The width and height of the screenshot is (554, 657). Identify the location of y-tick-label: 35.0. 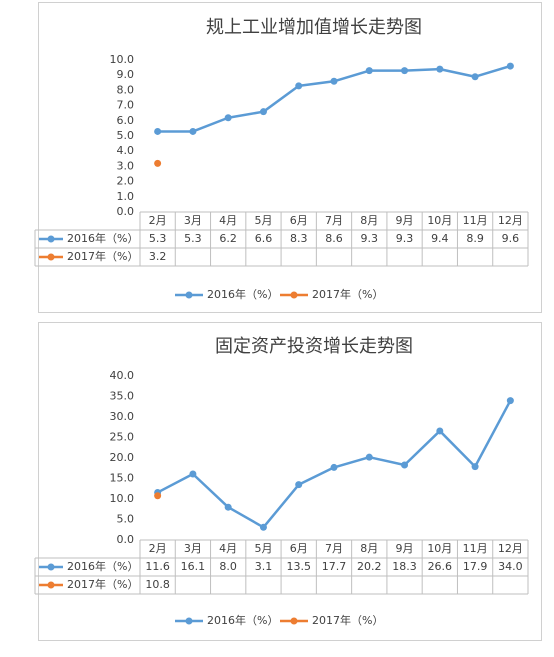
(122, 396).